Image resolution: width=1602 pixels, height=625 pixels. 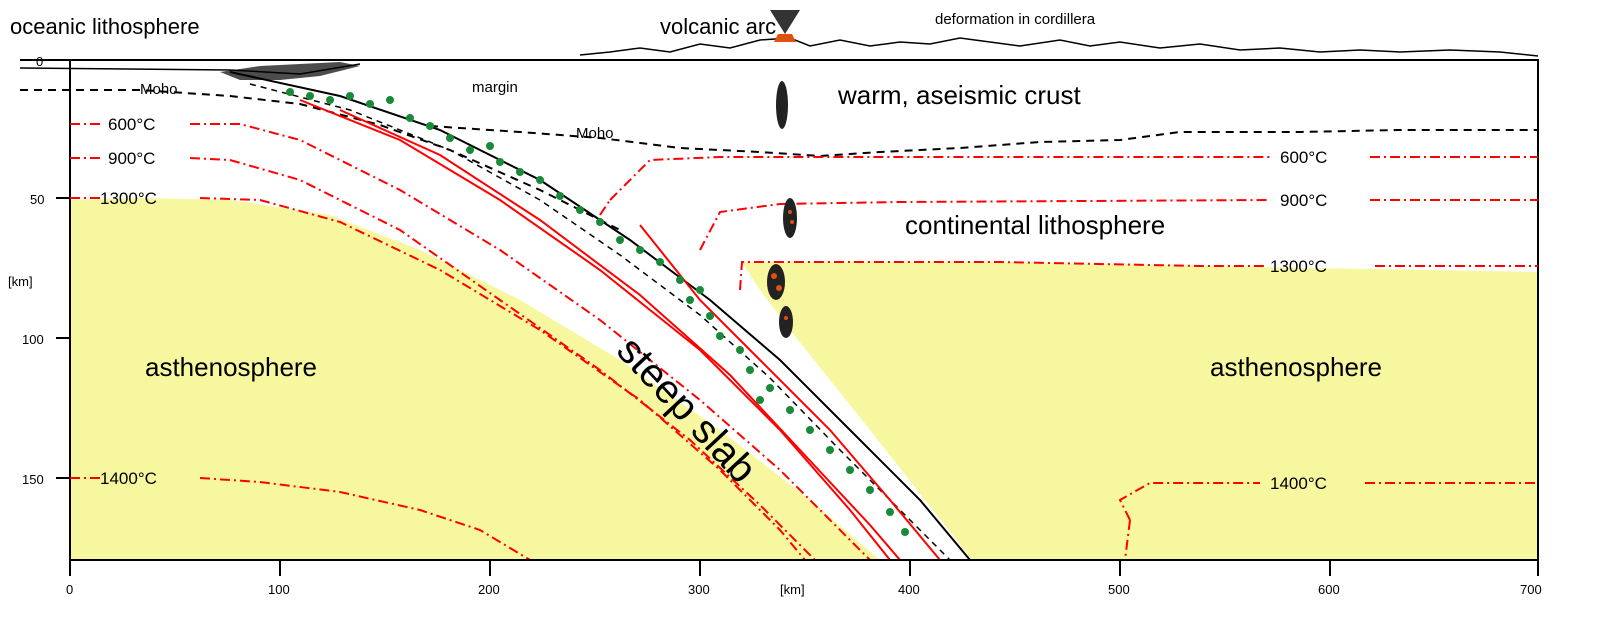 I want to click on y-tick-50: 50, so click(x=37, y=199).